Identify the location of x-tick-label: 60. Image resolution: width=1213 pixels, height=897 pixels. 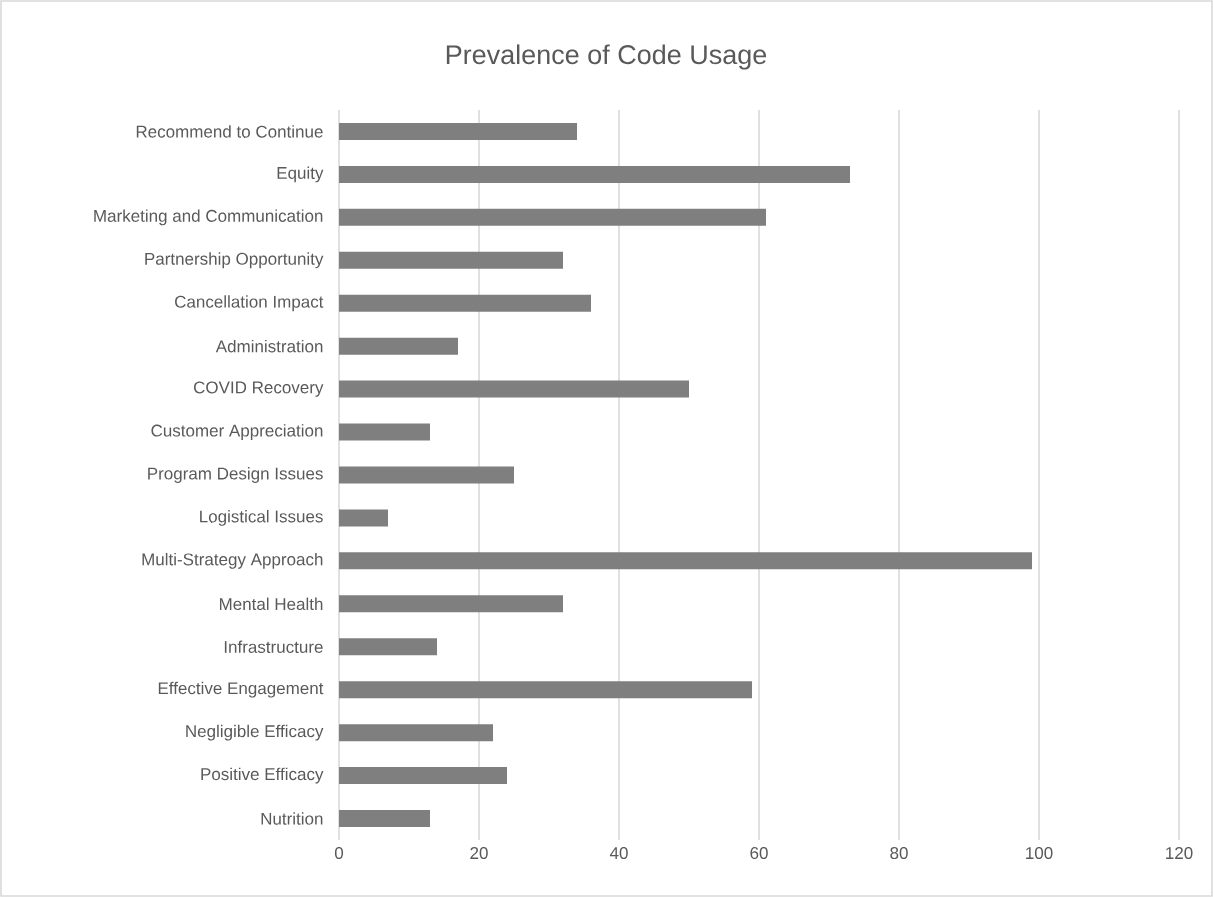
(759, 853).